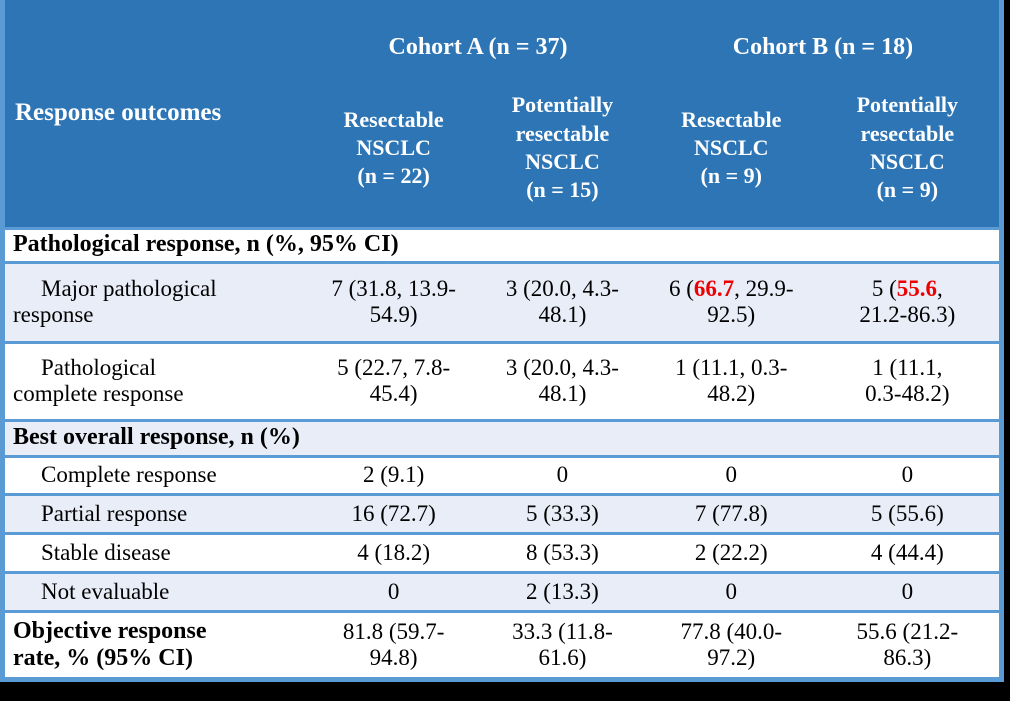  What do you see at coordinates (908, 474) in the screenshot?
I see `cell-cr-d: 0` at bounding box center [908, 474].